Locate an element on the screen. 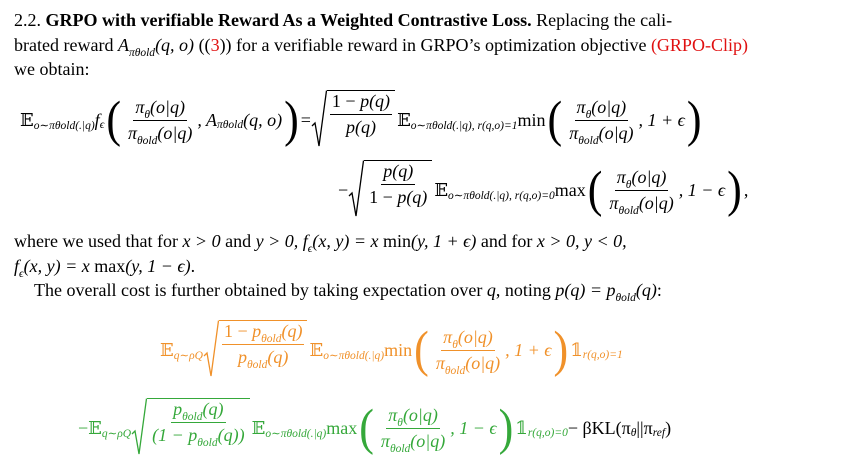 The height and width of the screenshot is (466, 865). math-text: p is located at coordinates (243, 357).